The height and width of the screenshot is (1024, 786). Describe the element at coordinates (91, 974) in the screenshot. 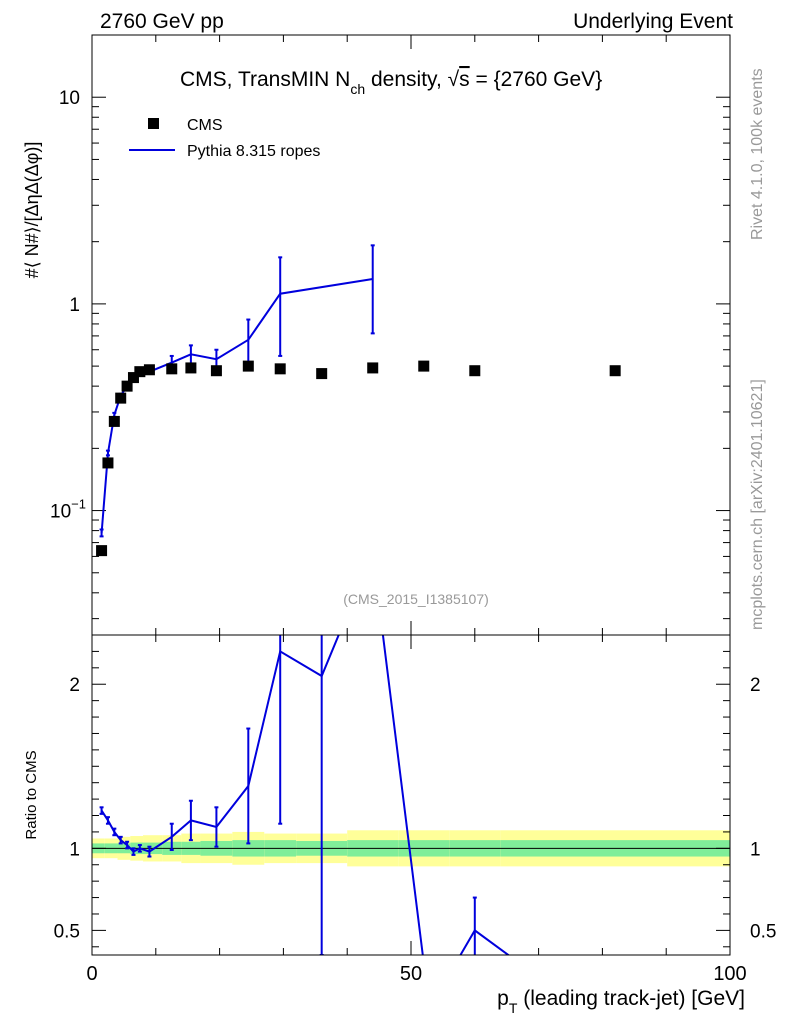

I see `xtick-label: 0` at that location.